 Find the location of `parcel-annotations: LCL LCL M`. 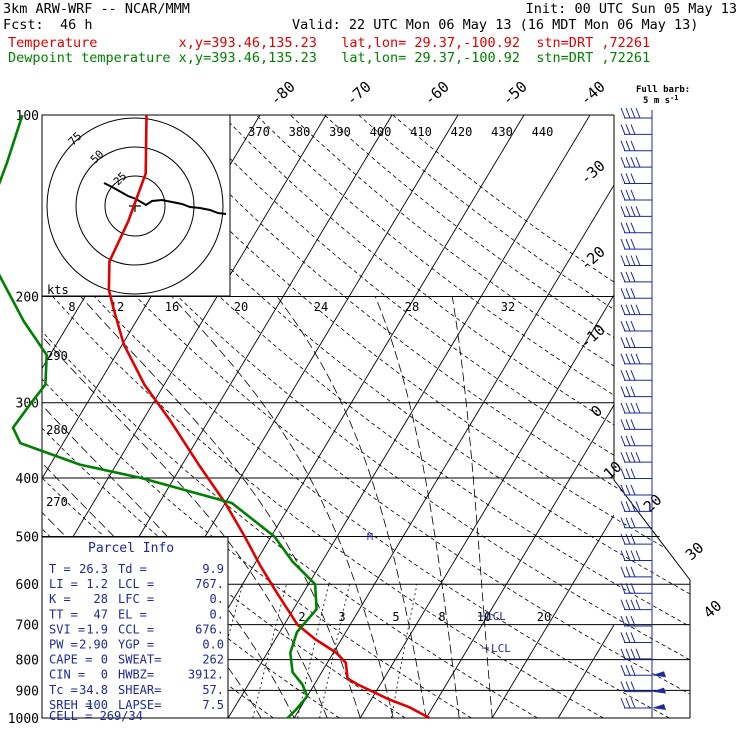

parcel-annotations: LCL LCL M is located at coordinates (439, 593).